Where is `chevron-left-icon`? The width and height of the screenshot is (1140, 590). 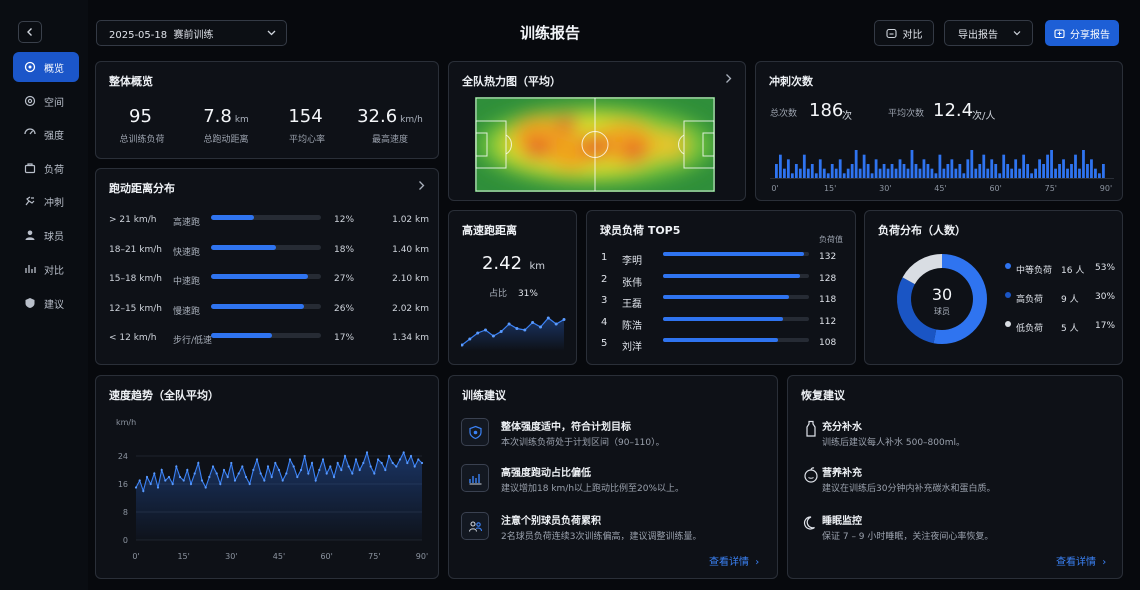 chevron-left-icon is located at coordinates (29, 32).